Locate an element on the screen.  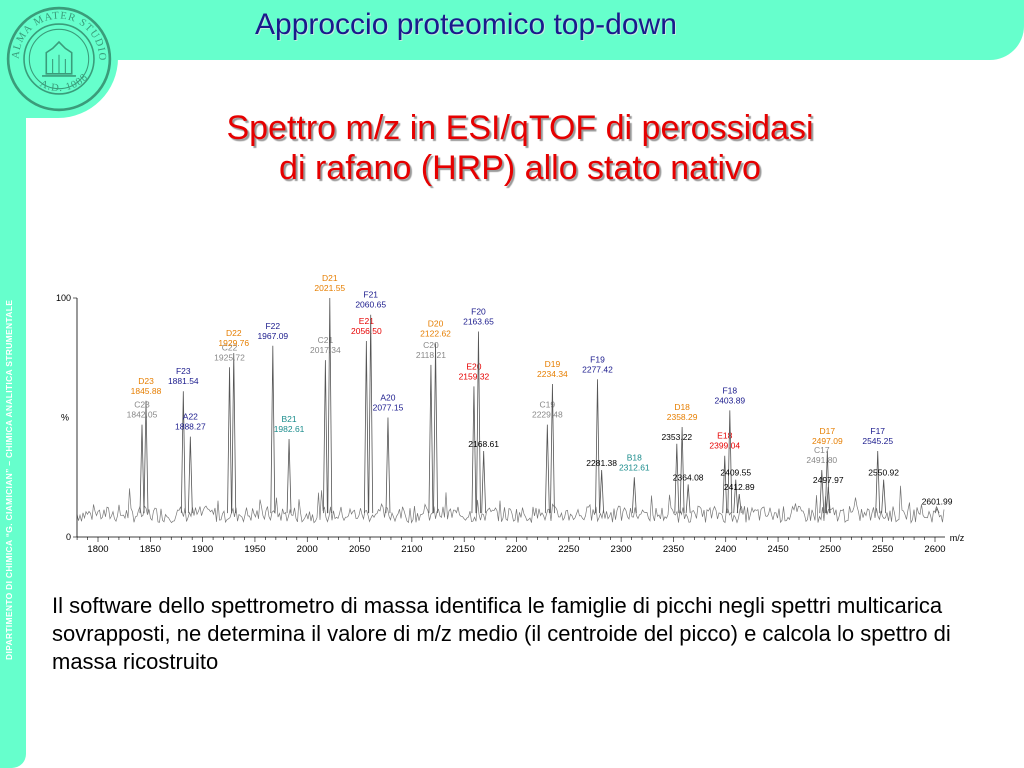
peak-ion-label: E21 is located at coordinates (366, 321).